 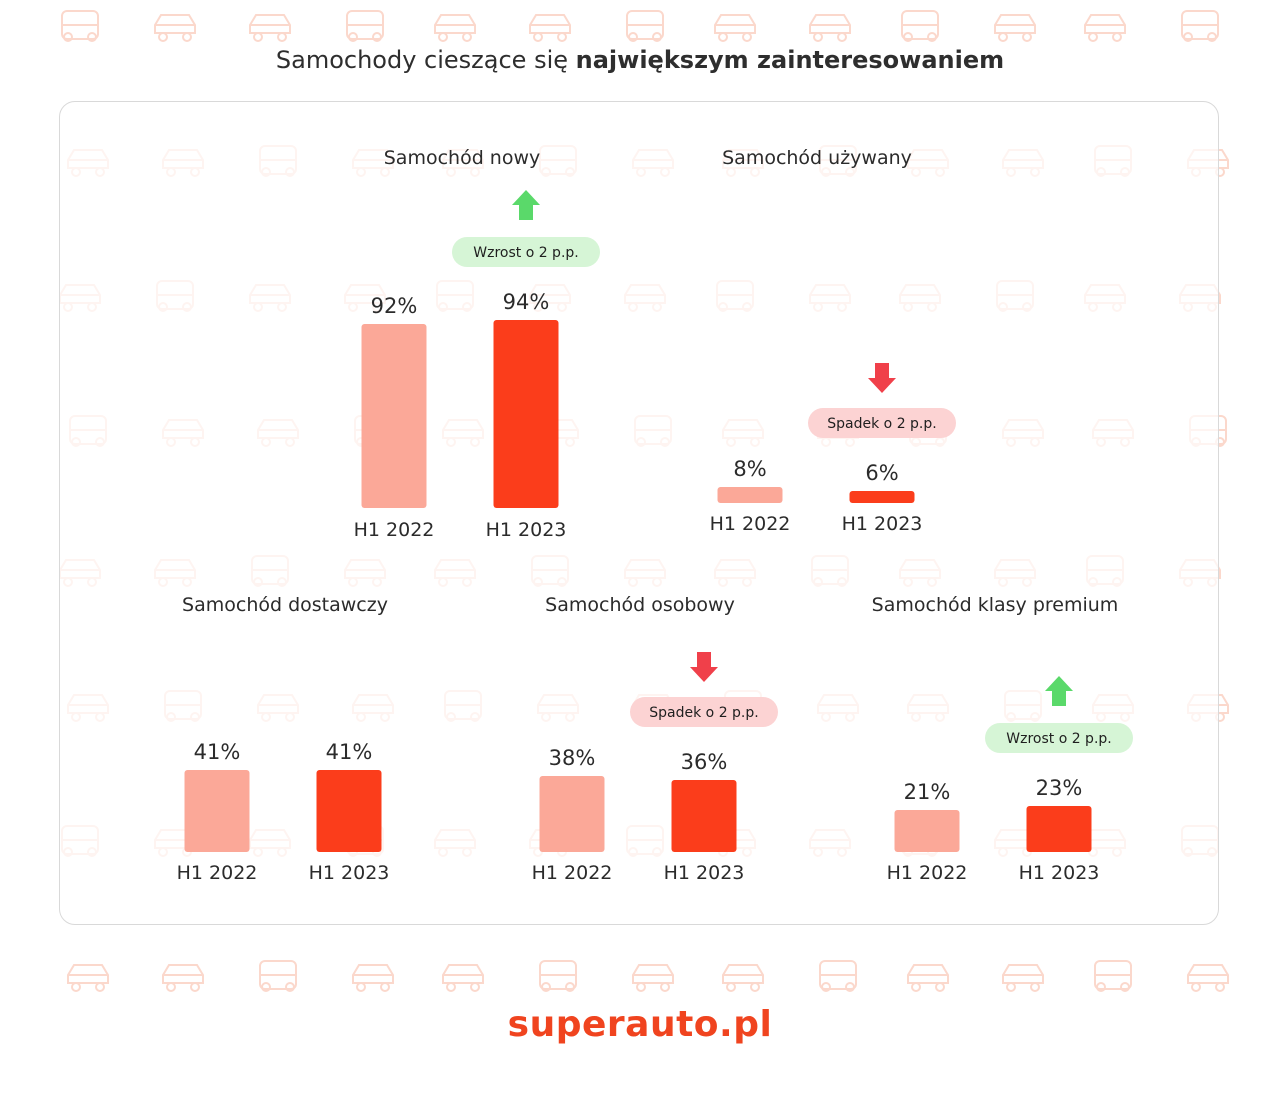 What do you see at coordinates (790, 60) in the screenshot?
I see `page-title-bold: największym zainteresowaniem` at bounding box center [790, 60].